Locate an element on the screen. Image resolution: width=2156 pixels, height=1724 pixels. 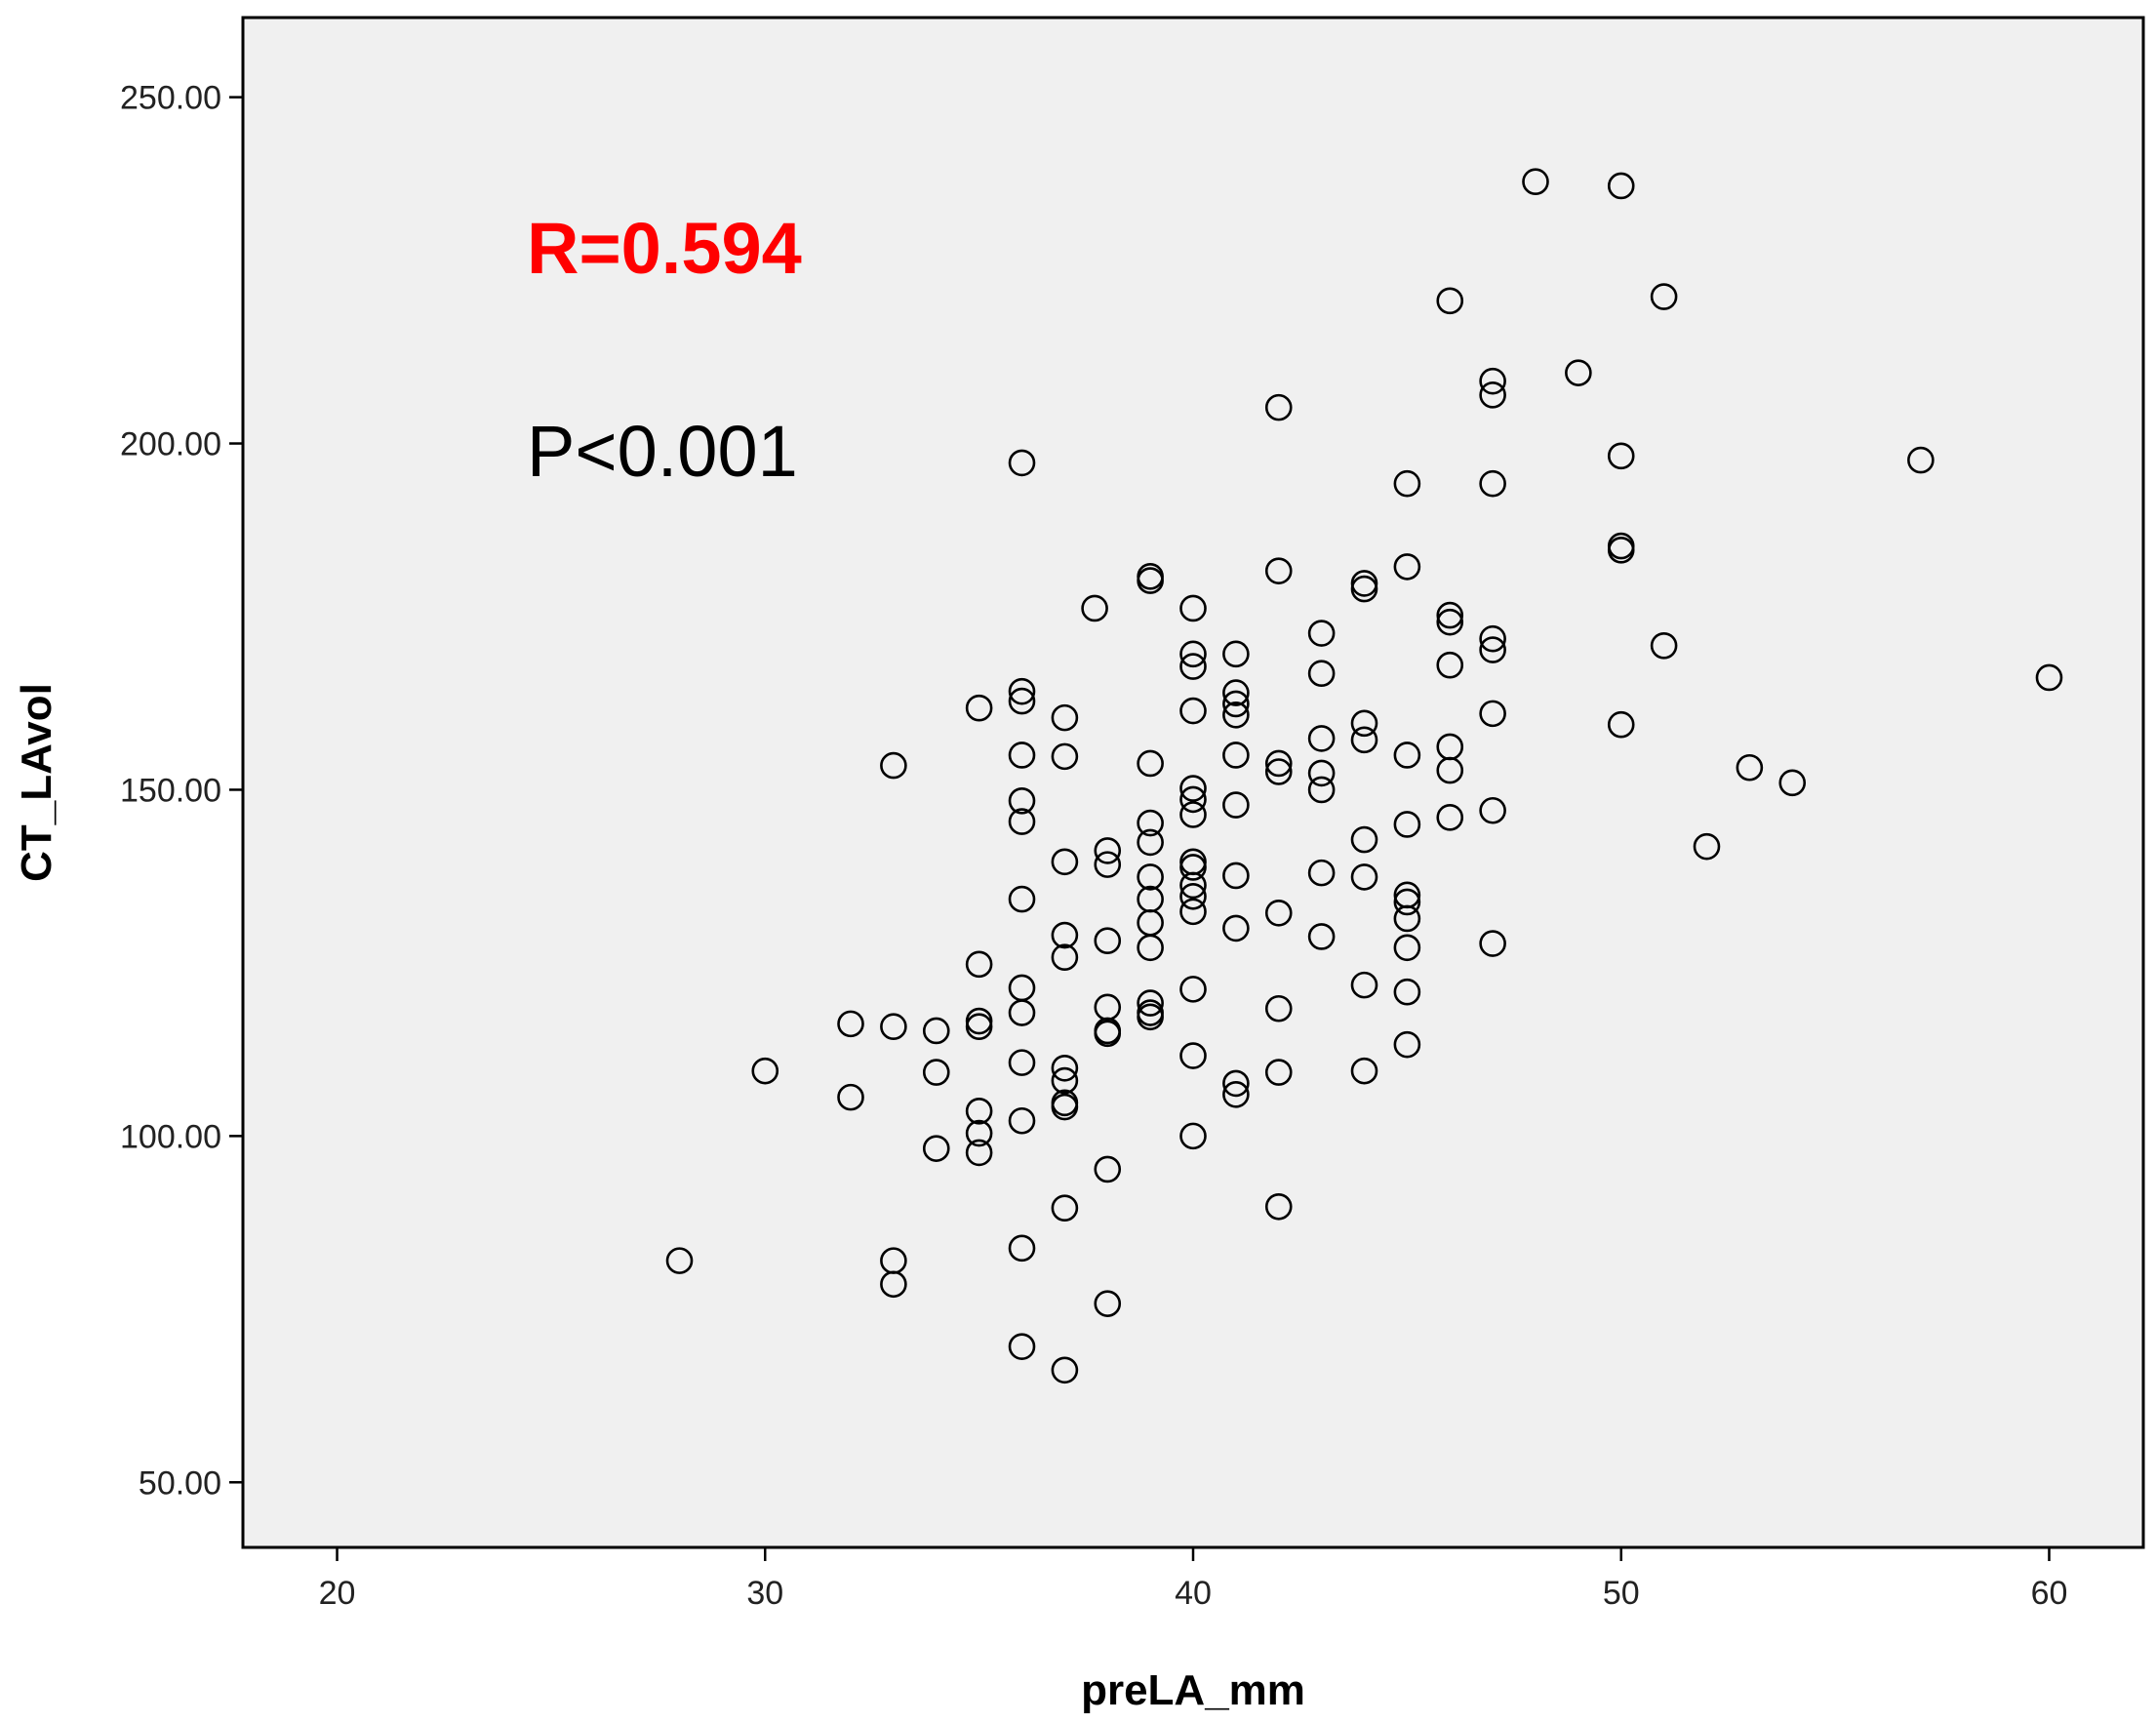
x-tick-label: 60 is located at coordinates (2049, 1593).